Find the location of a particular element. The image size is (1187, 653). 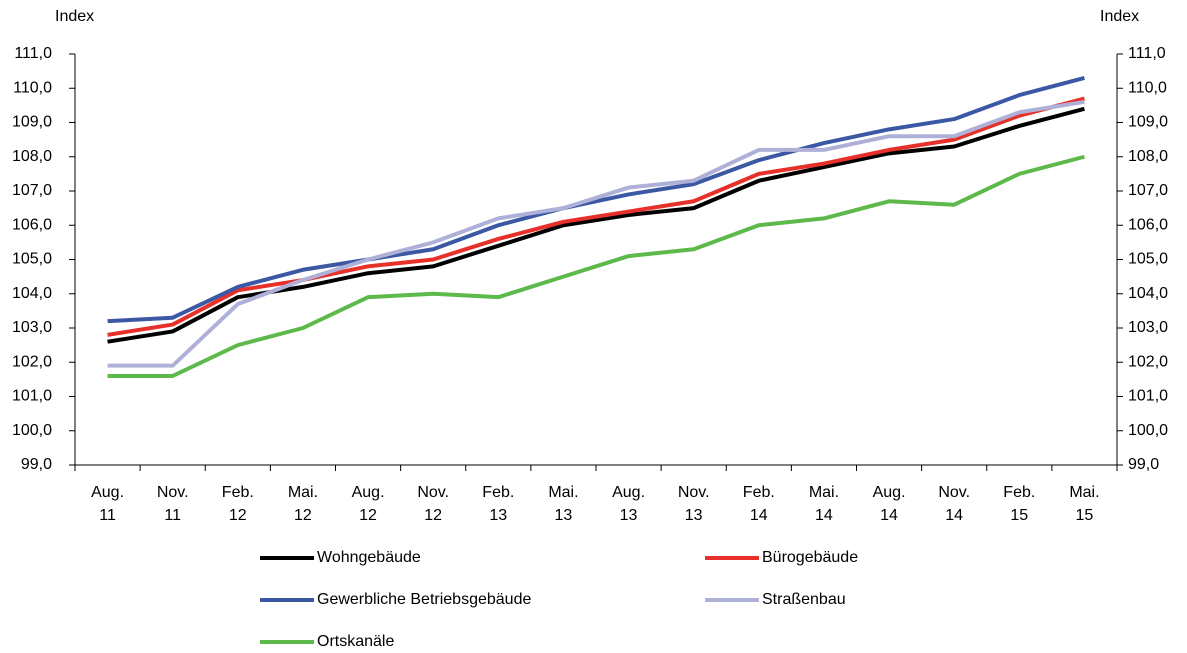

x-tick-label: Nov. 11 is located at coordinates (173, 504).